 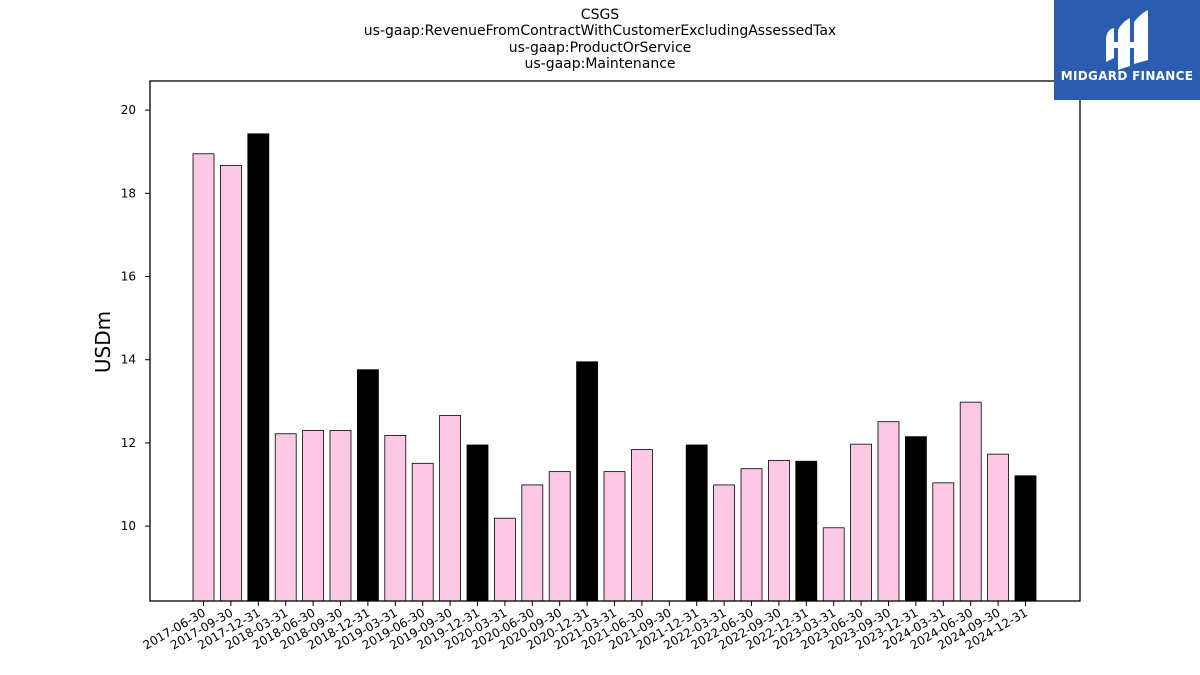 I want to click on midgard-finance-logo: MIDGARD FINANCE, so click(x=1127, y=50).